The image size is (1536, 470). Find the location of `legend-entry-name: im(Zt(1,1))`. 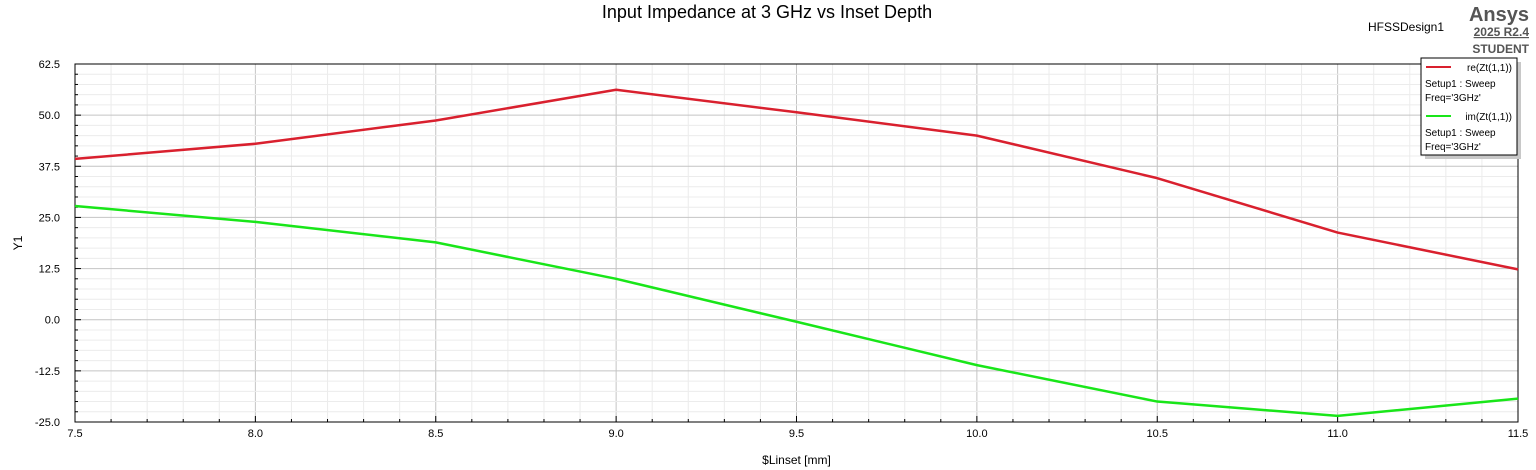

legend-entry-name: im(Zt(1,1)) is located at coordinates (1488, 117).